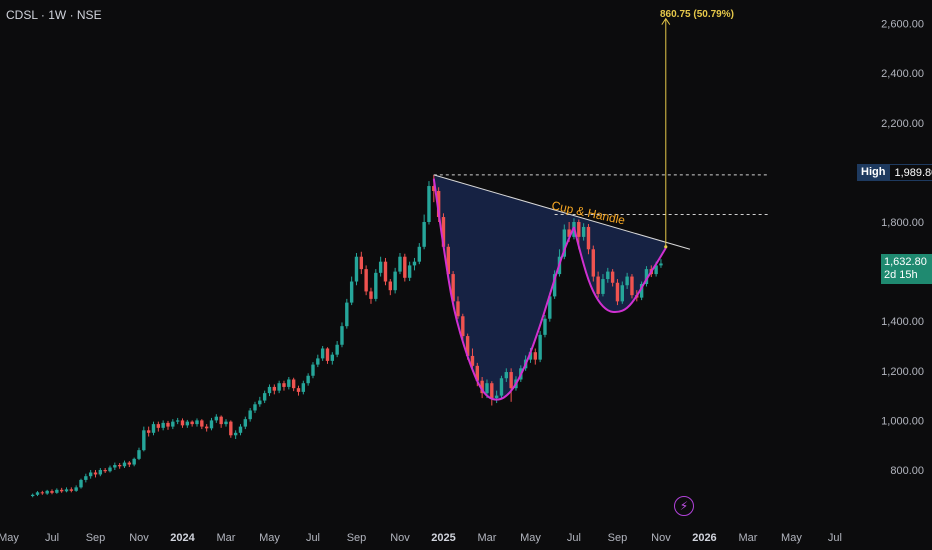  I want to click on ticker-title: CDSL · 1W · NSE, so click(54, 15).